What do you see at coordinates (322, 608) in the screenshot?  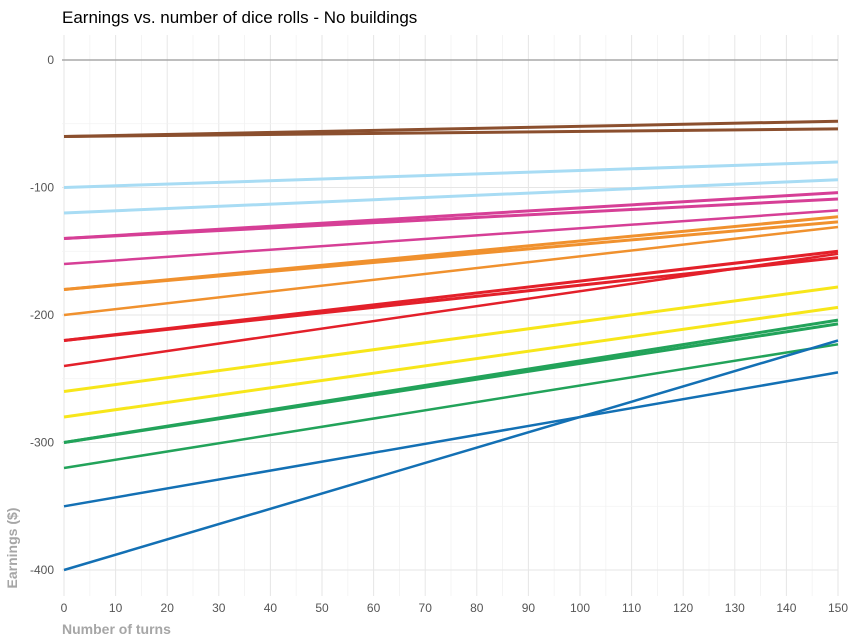 I see `x-tick-label: 50` at bounding box center [322, 608].